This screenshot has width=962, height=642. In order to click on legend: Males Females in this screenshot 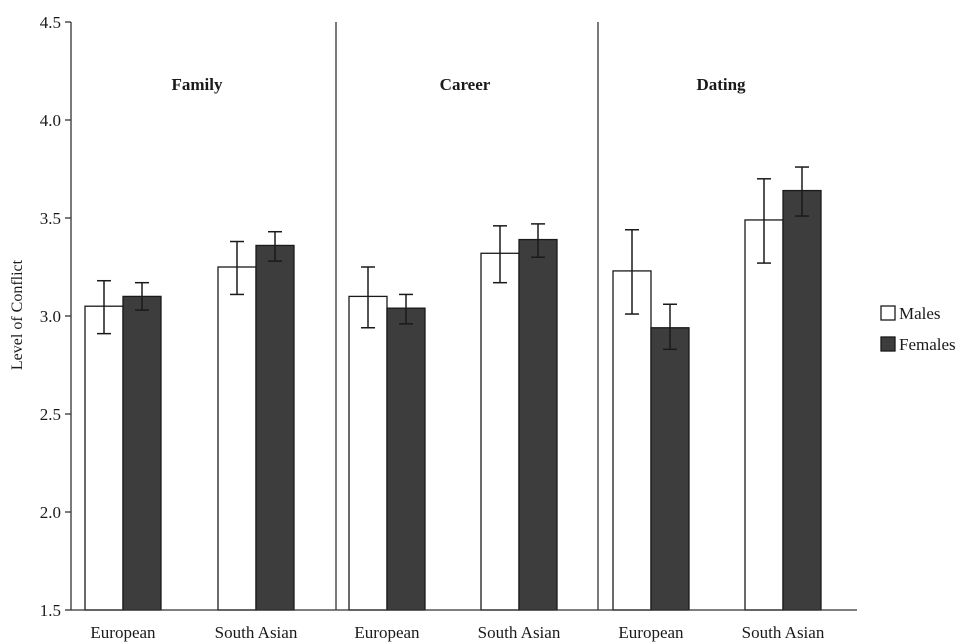, I will do `click(918, 329)`.